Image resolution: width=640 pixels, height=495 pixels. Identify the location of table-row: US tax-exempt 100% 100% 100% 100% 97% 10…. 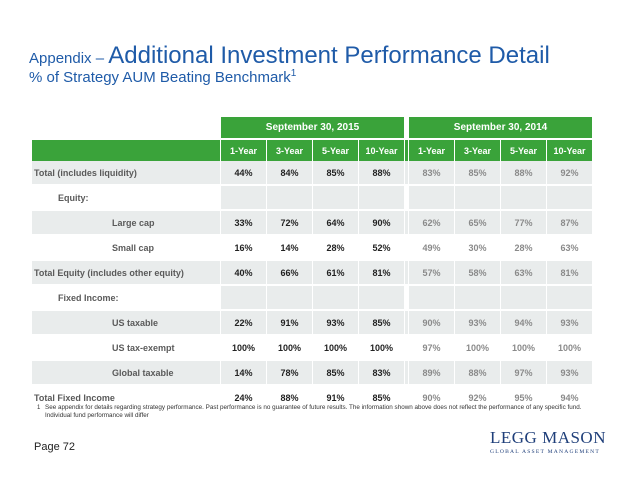
(312, 348).